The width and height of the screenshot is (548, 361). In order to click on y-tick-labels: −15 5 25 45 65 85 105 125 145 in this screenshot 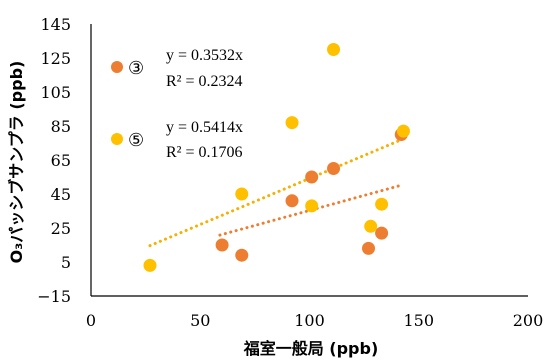, I will do `click(54, 160)`.